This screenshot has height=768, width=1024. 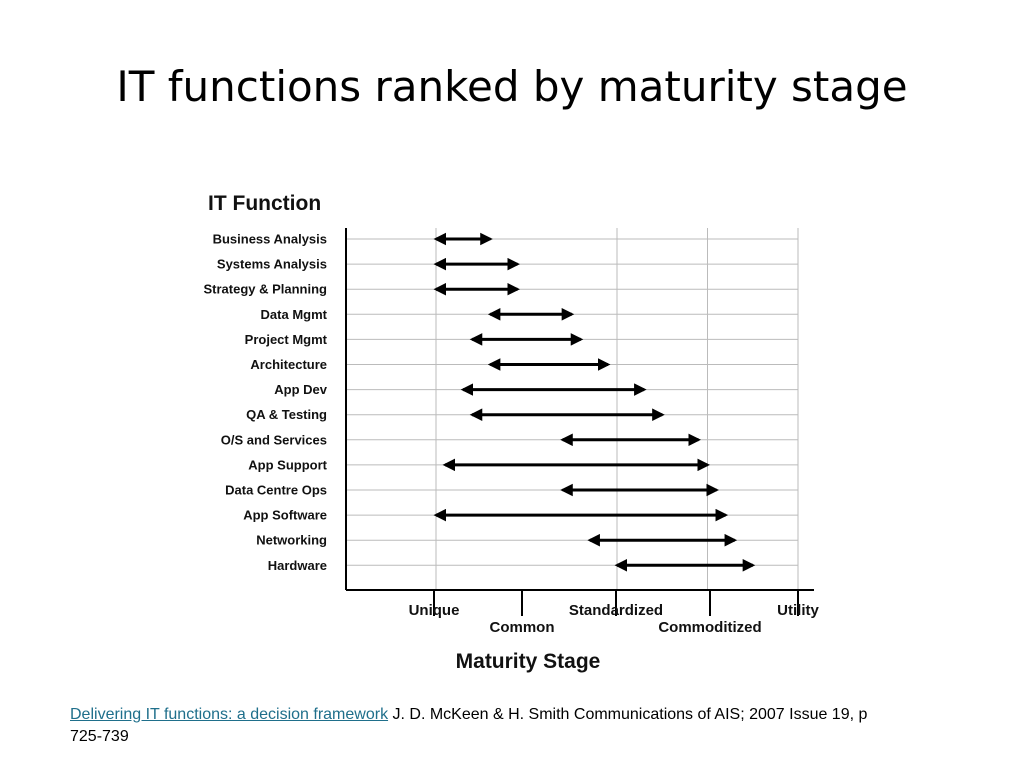 What do you see at coordinates (276, 490) in the screenshot?
I see `row-label: Data Centre Ops` at bounding box center [276, 490].